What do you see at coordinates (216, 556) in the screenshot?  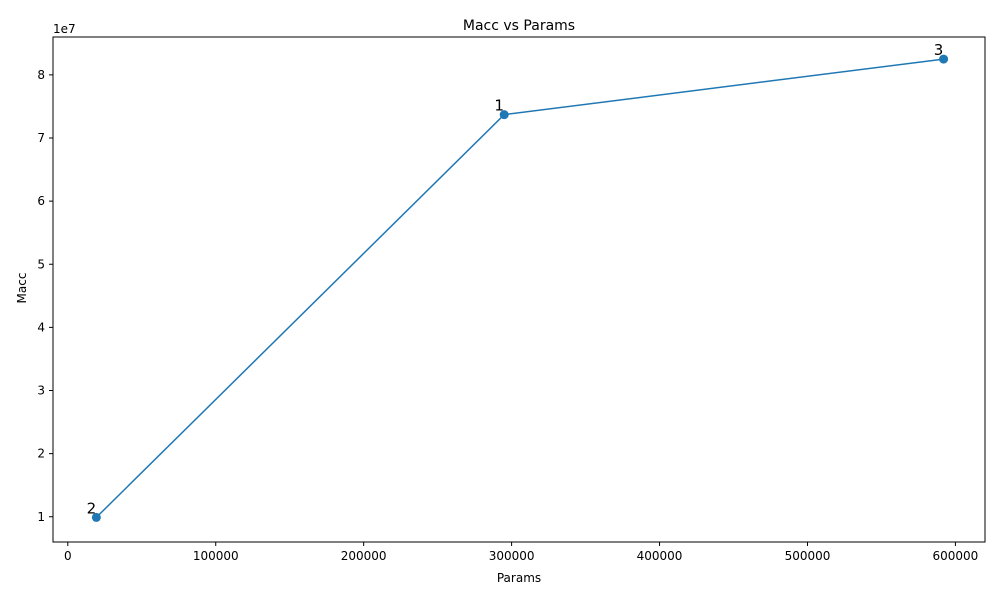 I see `x-tick-label: 100000` at bounding box center [216, 556].